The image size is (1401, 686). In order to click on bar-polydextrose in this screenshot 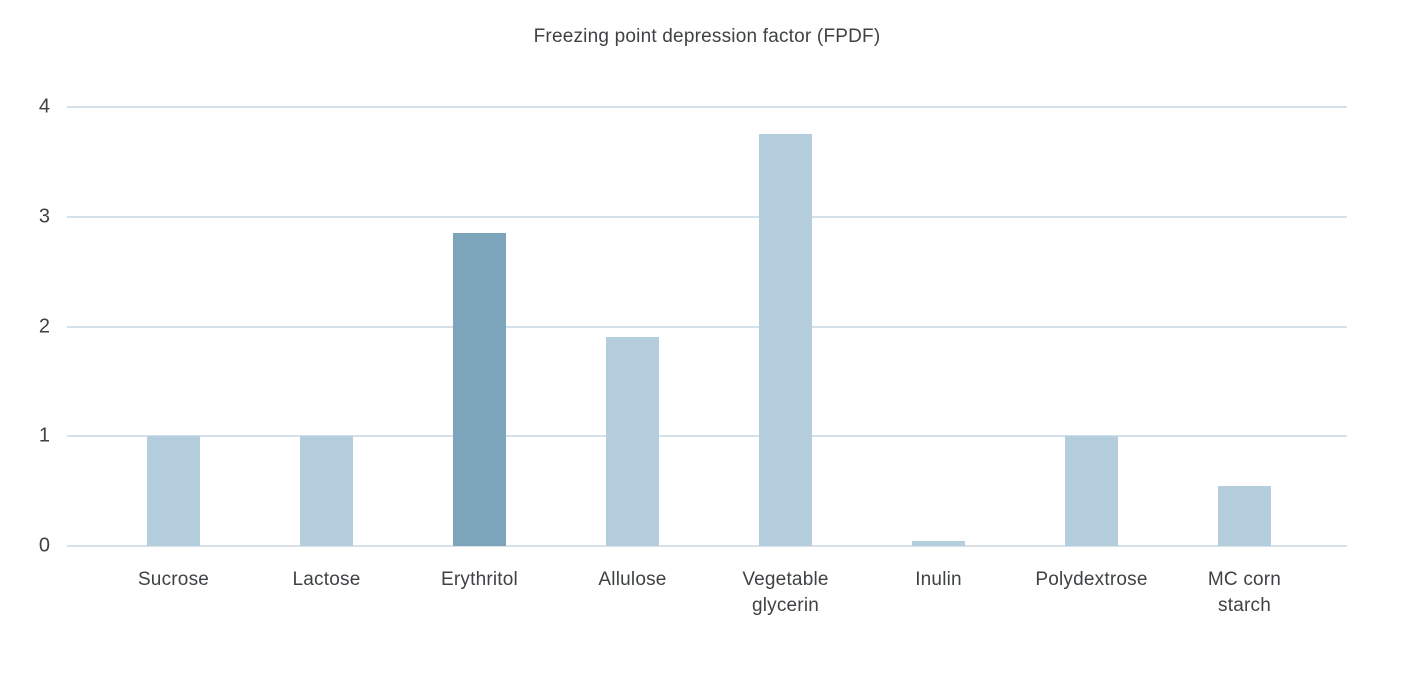, I will do `click(1091, 491)`.